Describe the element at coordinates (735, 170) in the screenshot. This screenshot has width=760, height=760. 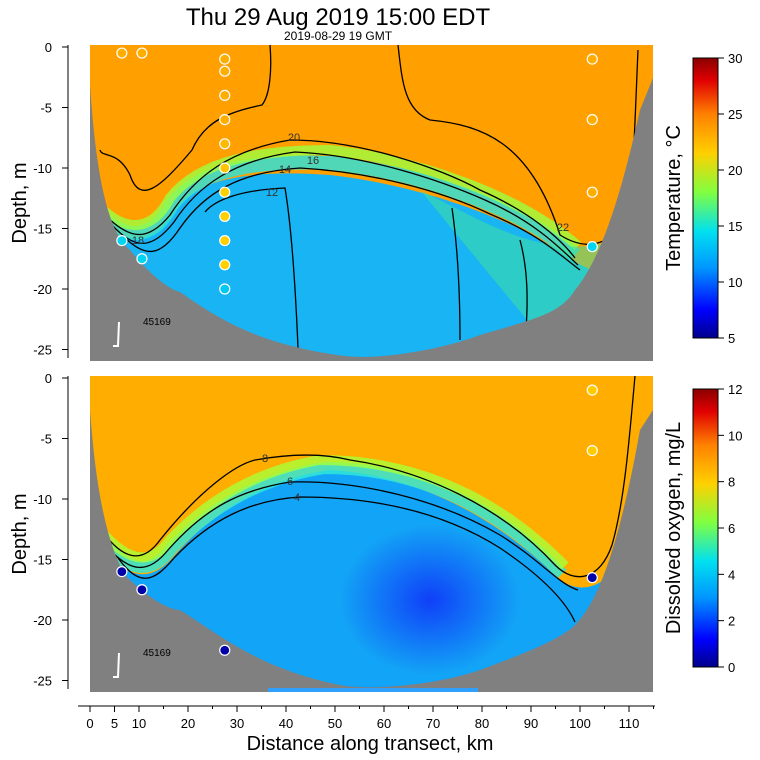
I see `colorbar-tick-label: 20` at that location.